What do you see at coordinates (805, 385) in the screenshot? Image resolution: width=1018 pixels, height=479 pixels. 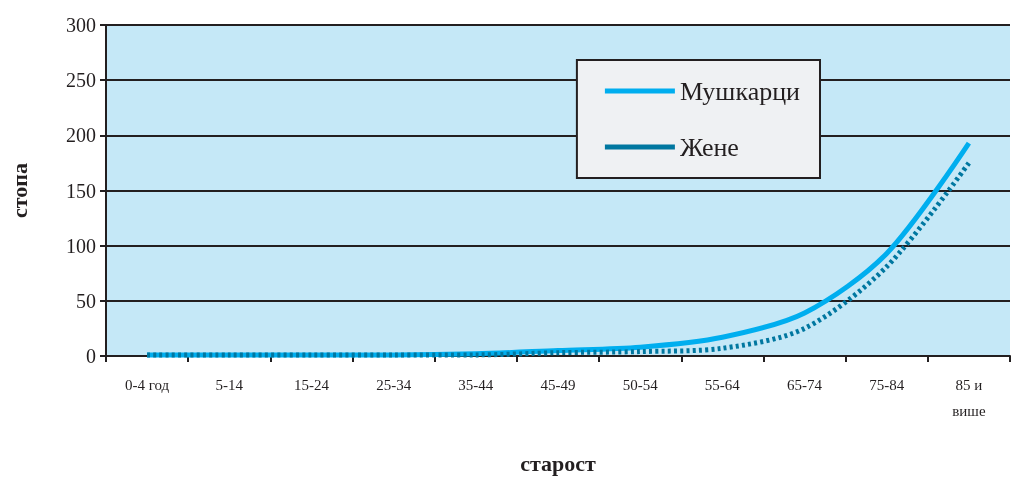 I see `x-tick-label: 65-74` at bounding box center [805, 385].